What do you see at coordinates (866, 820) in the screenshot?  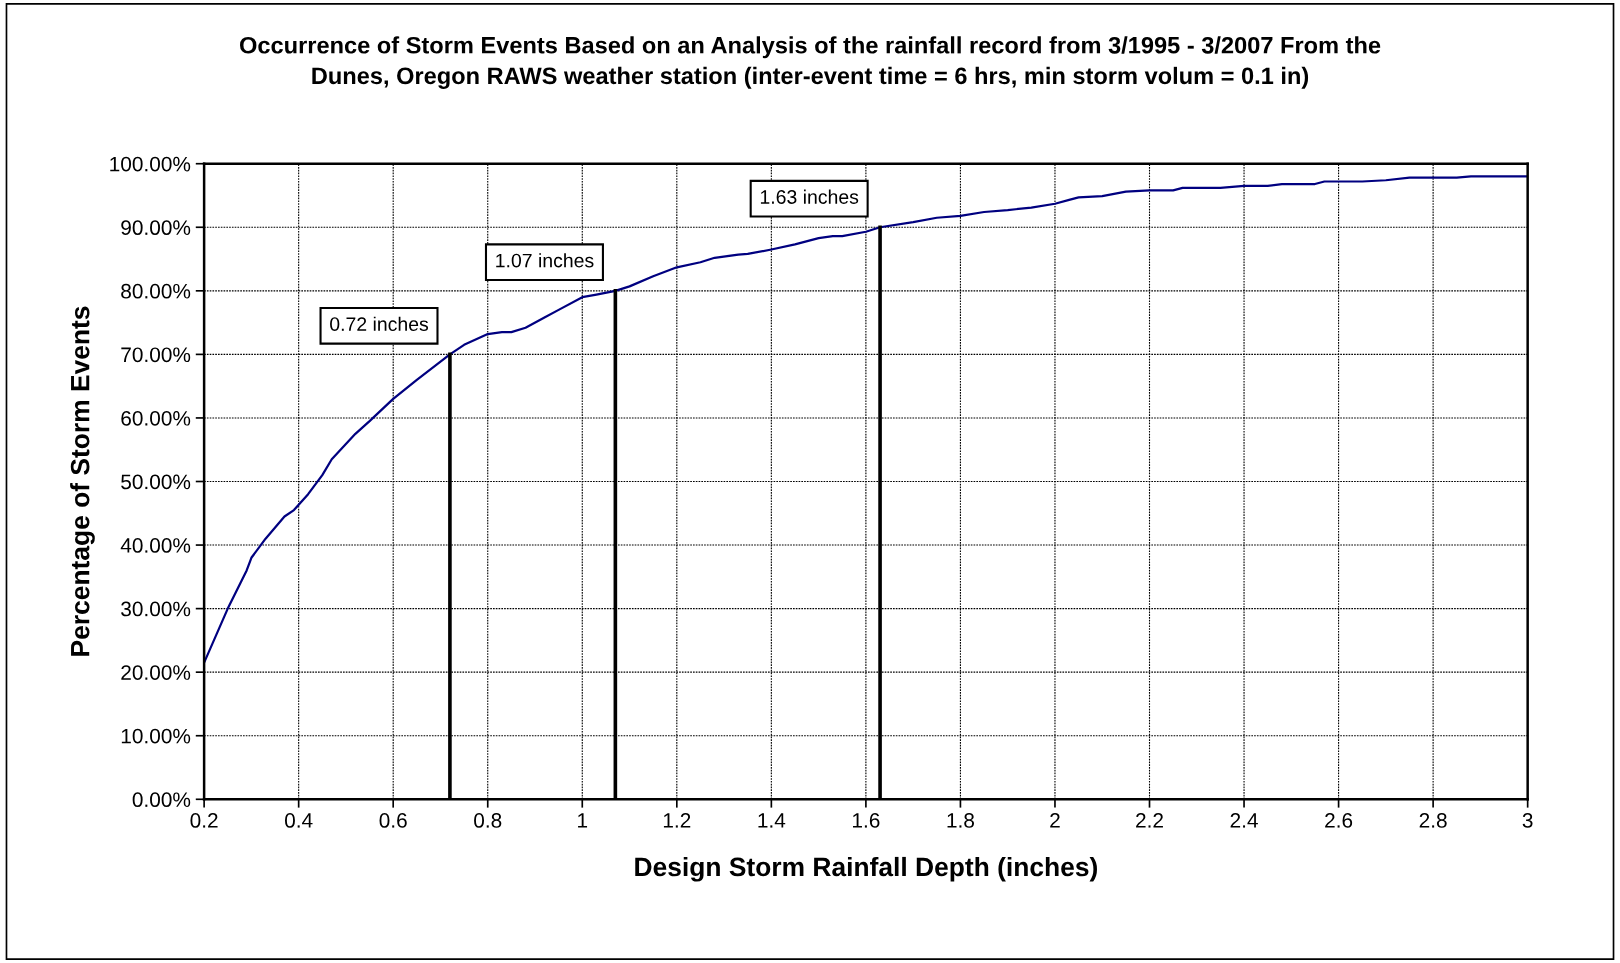 I see `x-tick-label: 1.6` at bounding box center [866, 820].